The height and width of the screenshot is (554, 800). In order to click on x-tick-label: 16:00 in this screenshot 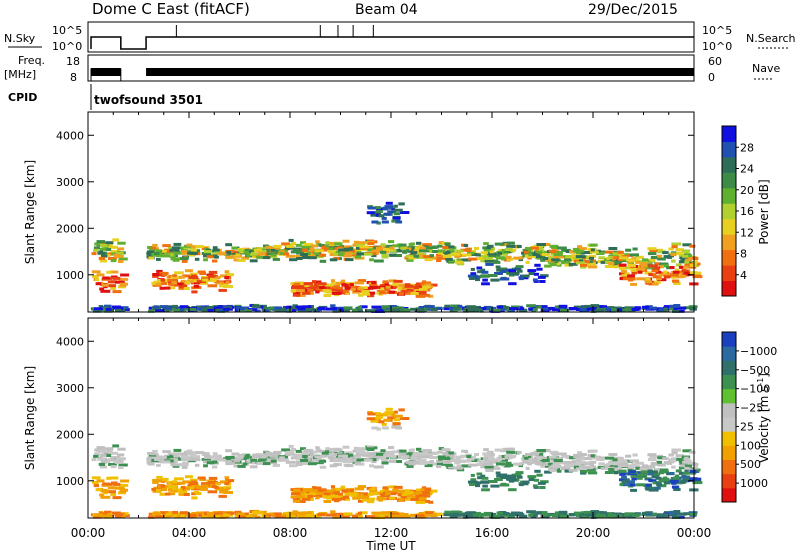, I will do `click(492, 533)`.